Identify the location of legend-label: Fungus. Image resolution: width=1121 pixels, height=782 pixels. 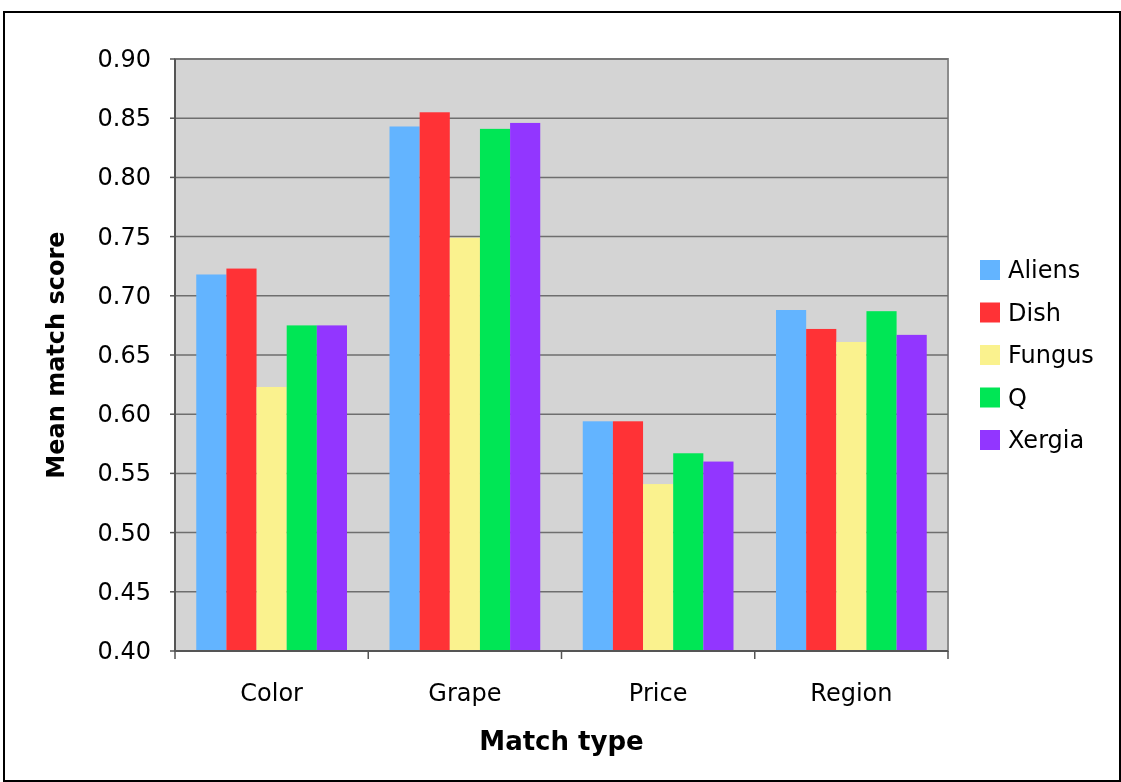
(1051, 355).